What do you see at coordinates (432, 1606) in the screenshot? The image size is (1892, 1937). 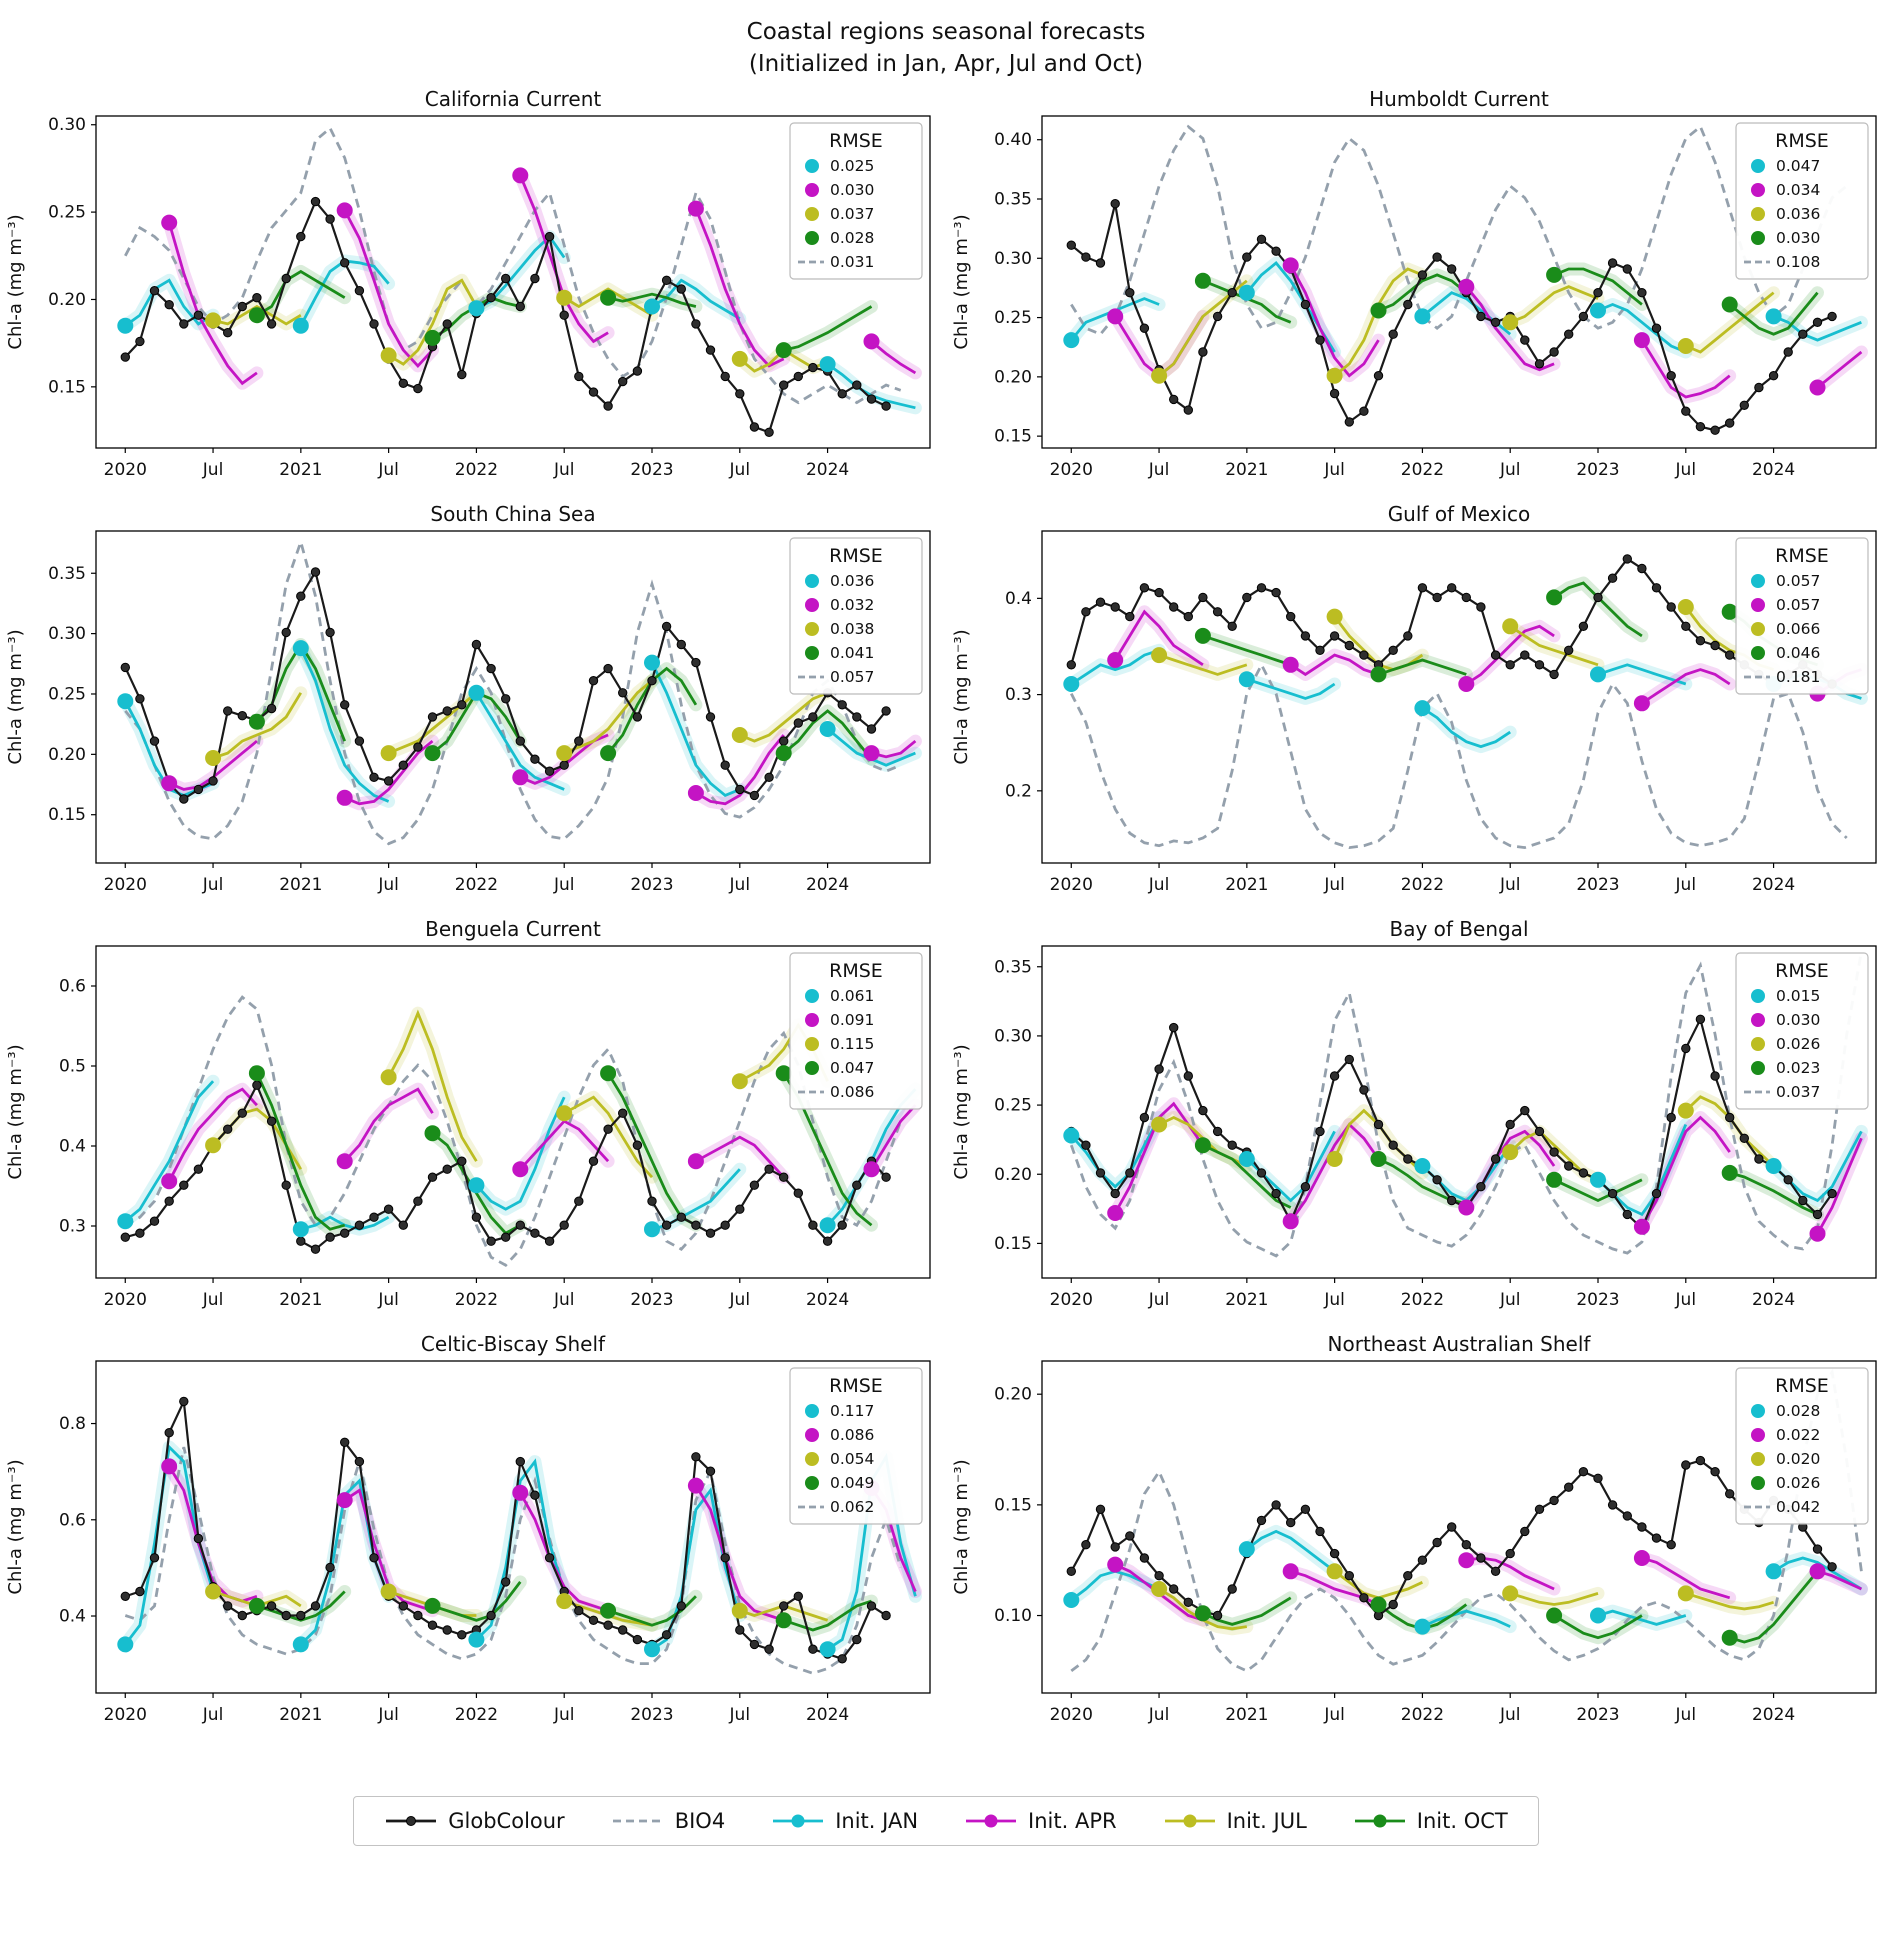 I see `init-oct-start-marker` at bounding box center [432, 1606].